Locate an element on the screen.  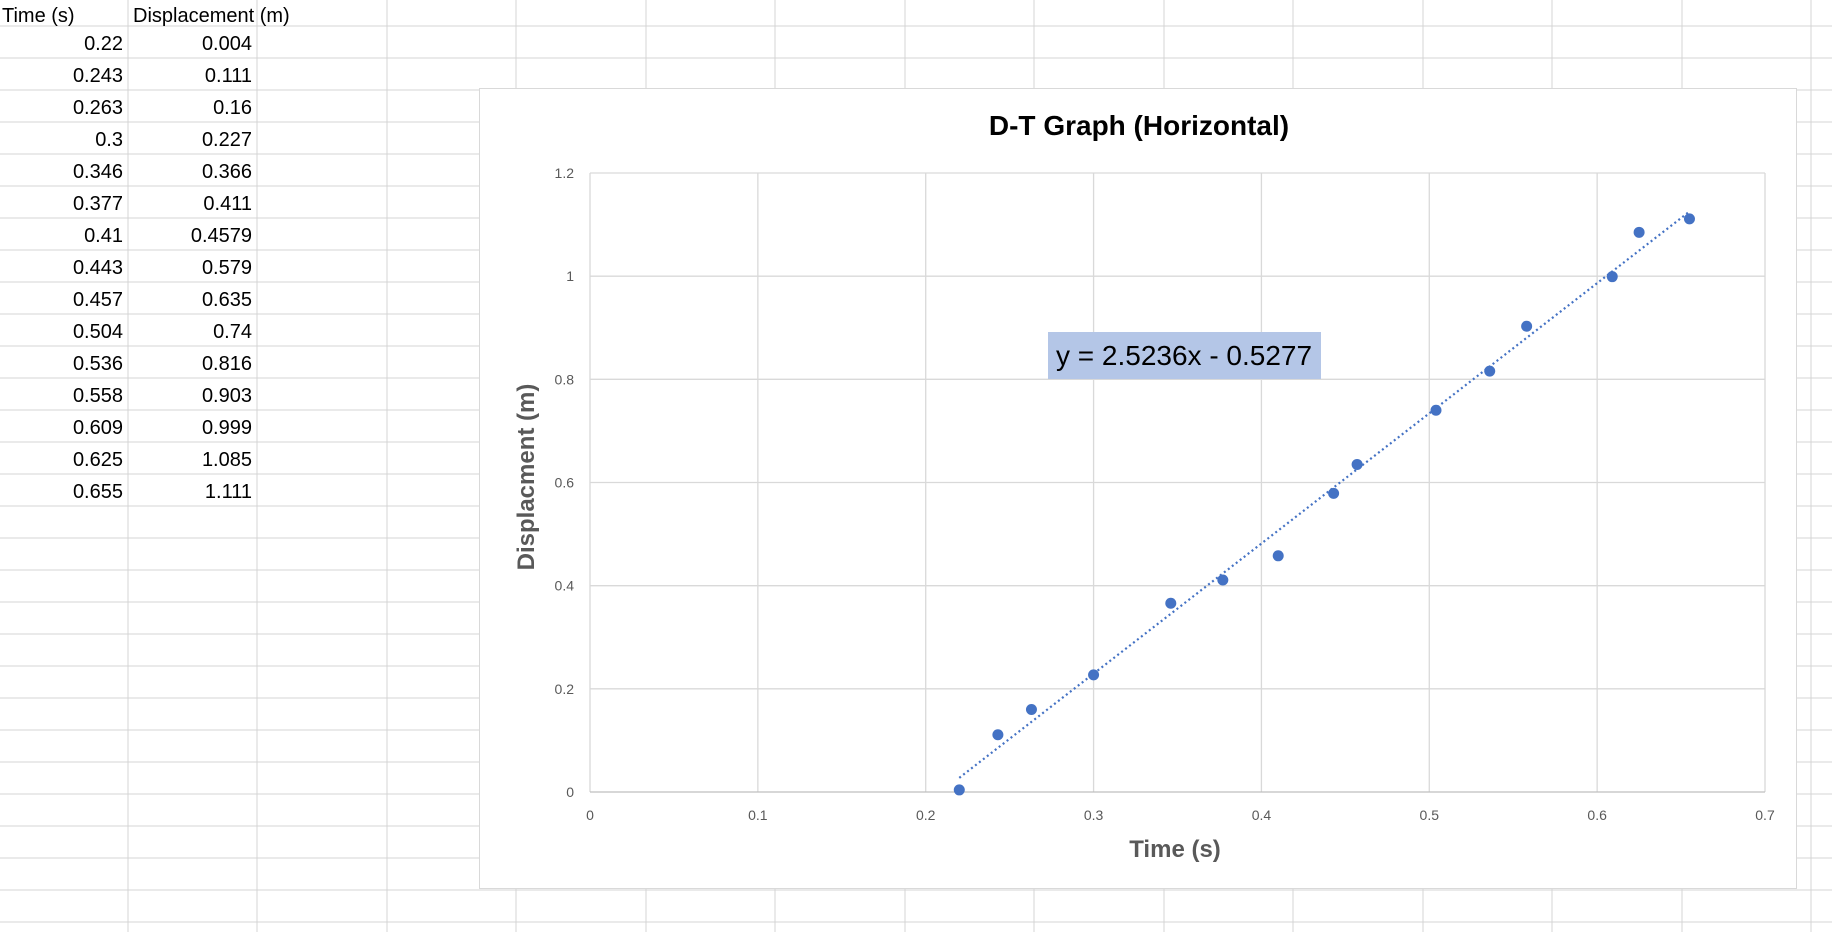
x-tick-label: 0 is located at coordinates (590, 815).